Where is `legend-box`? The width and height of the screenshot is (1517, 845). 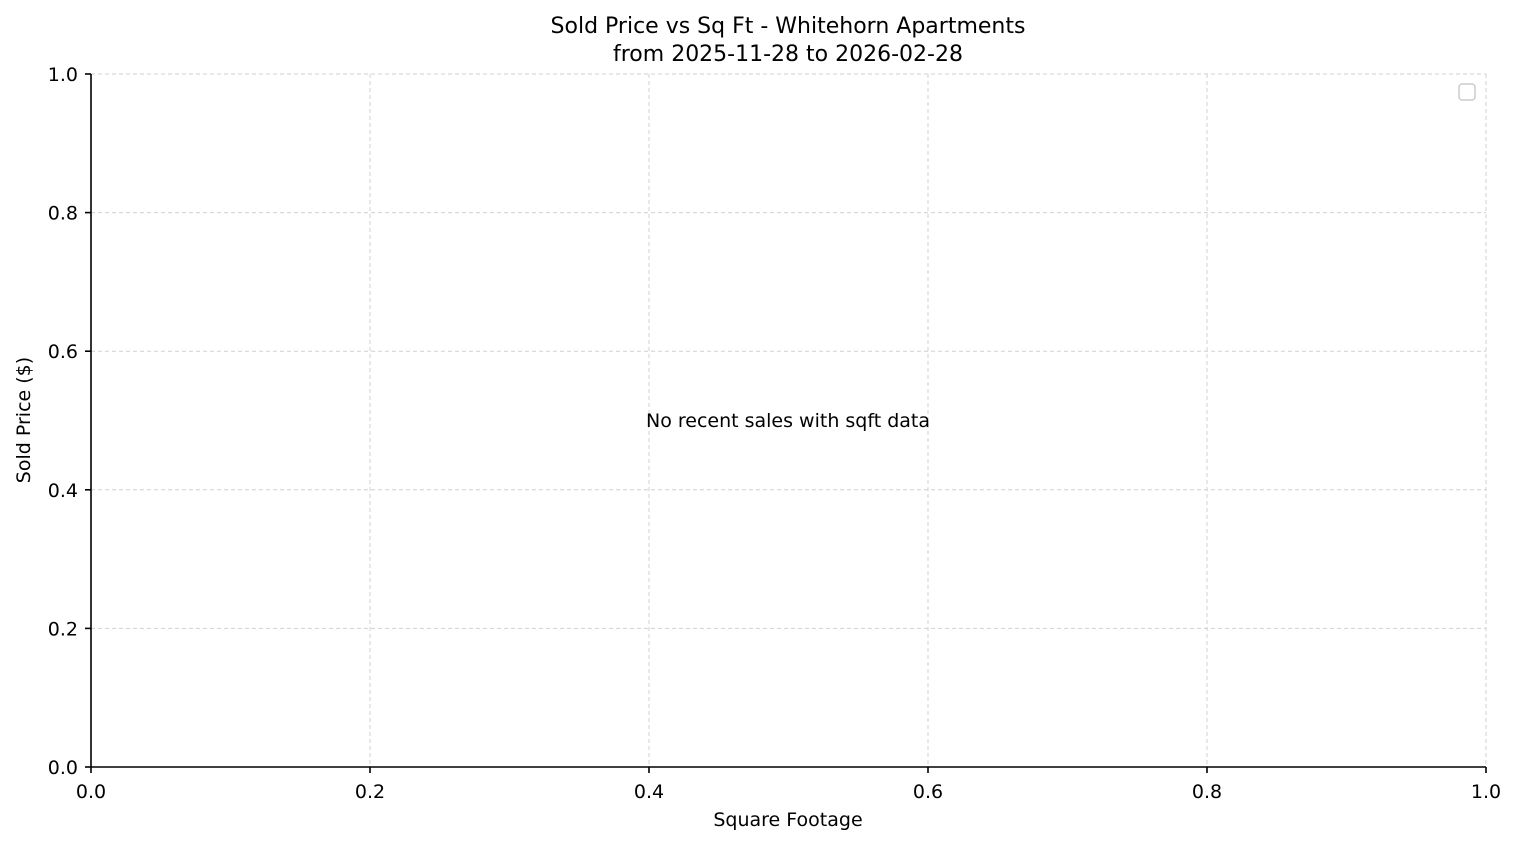 legend-box is located at coordinates (1467, 92).